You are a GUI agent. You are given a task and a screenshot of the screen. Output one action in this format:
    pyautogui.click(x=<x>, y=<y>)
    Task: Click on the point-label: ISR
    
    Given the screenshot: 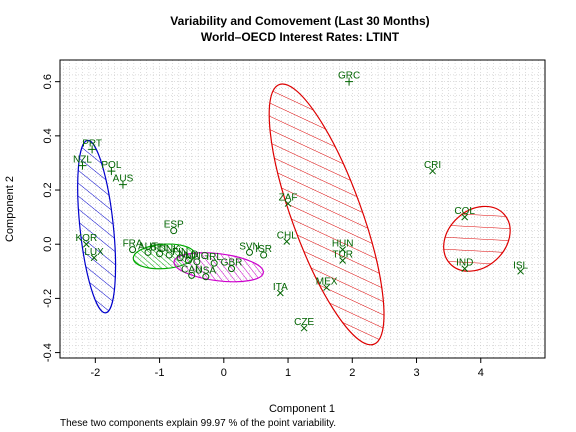 What is the action you would take?
    pyautogui.click(x=263, y=249)
    